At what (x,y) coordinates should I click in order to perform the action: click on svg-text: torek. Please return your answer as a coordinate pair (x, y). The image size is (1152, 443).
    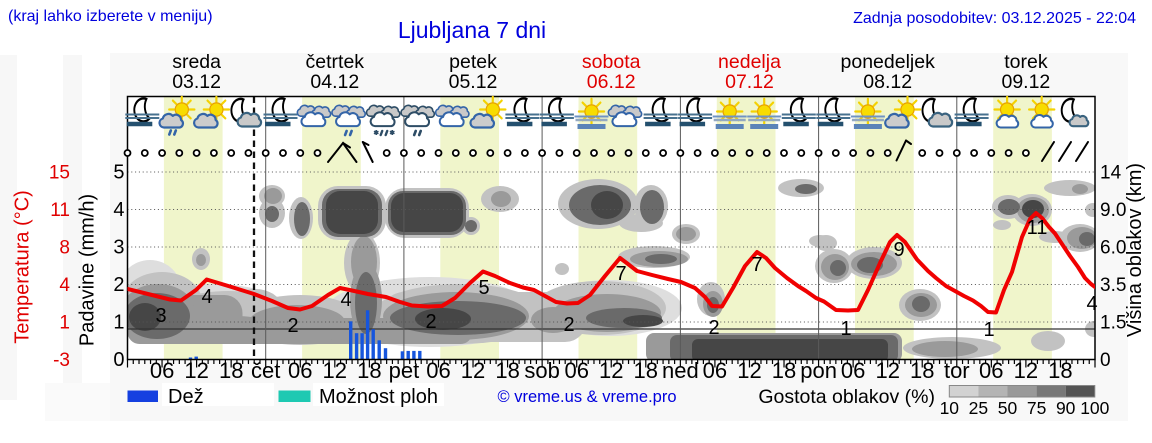
    Looking at the image, I should click on (1026, 62).